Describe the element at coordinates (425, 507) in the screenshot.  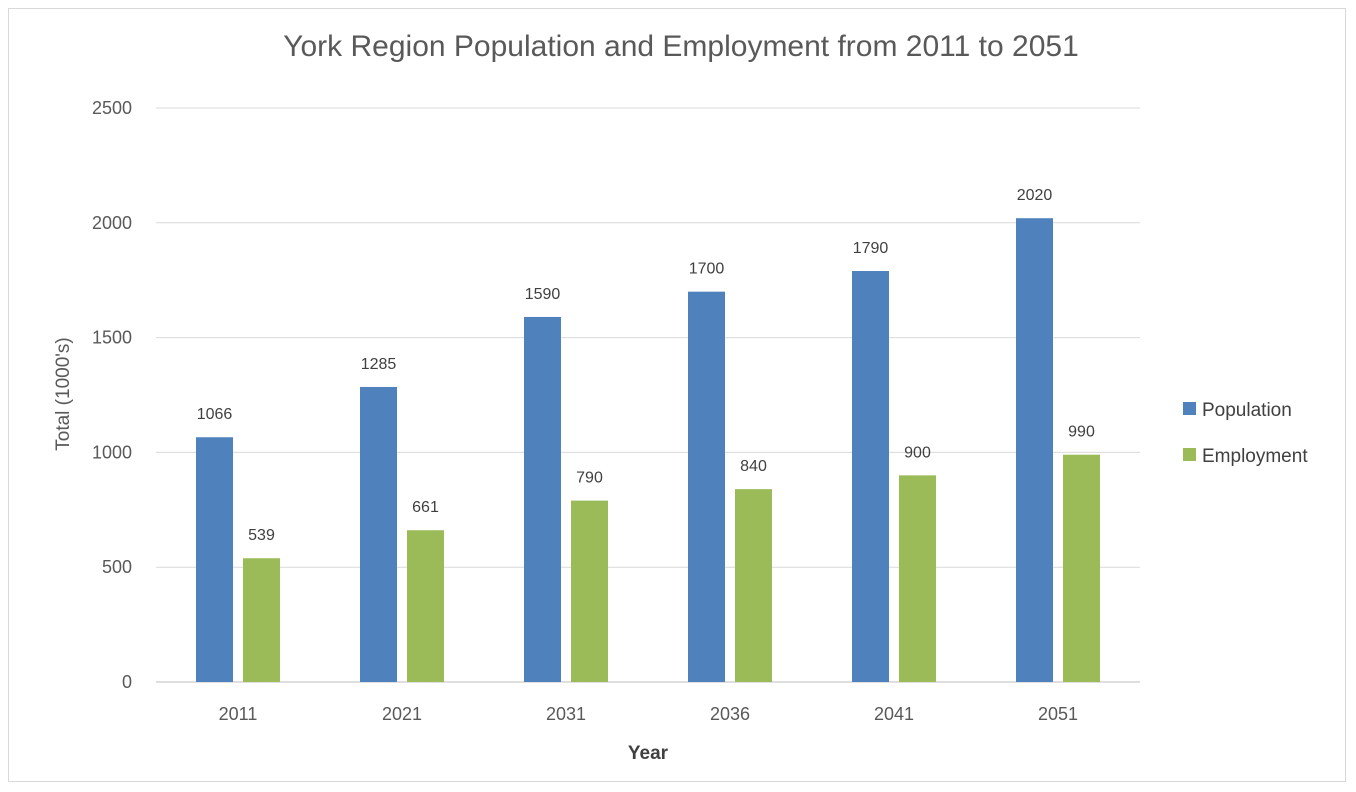
I see `data-label: 661` at that location.